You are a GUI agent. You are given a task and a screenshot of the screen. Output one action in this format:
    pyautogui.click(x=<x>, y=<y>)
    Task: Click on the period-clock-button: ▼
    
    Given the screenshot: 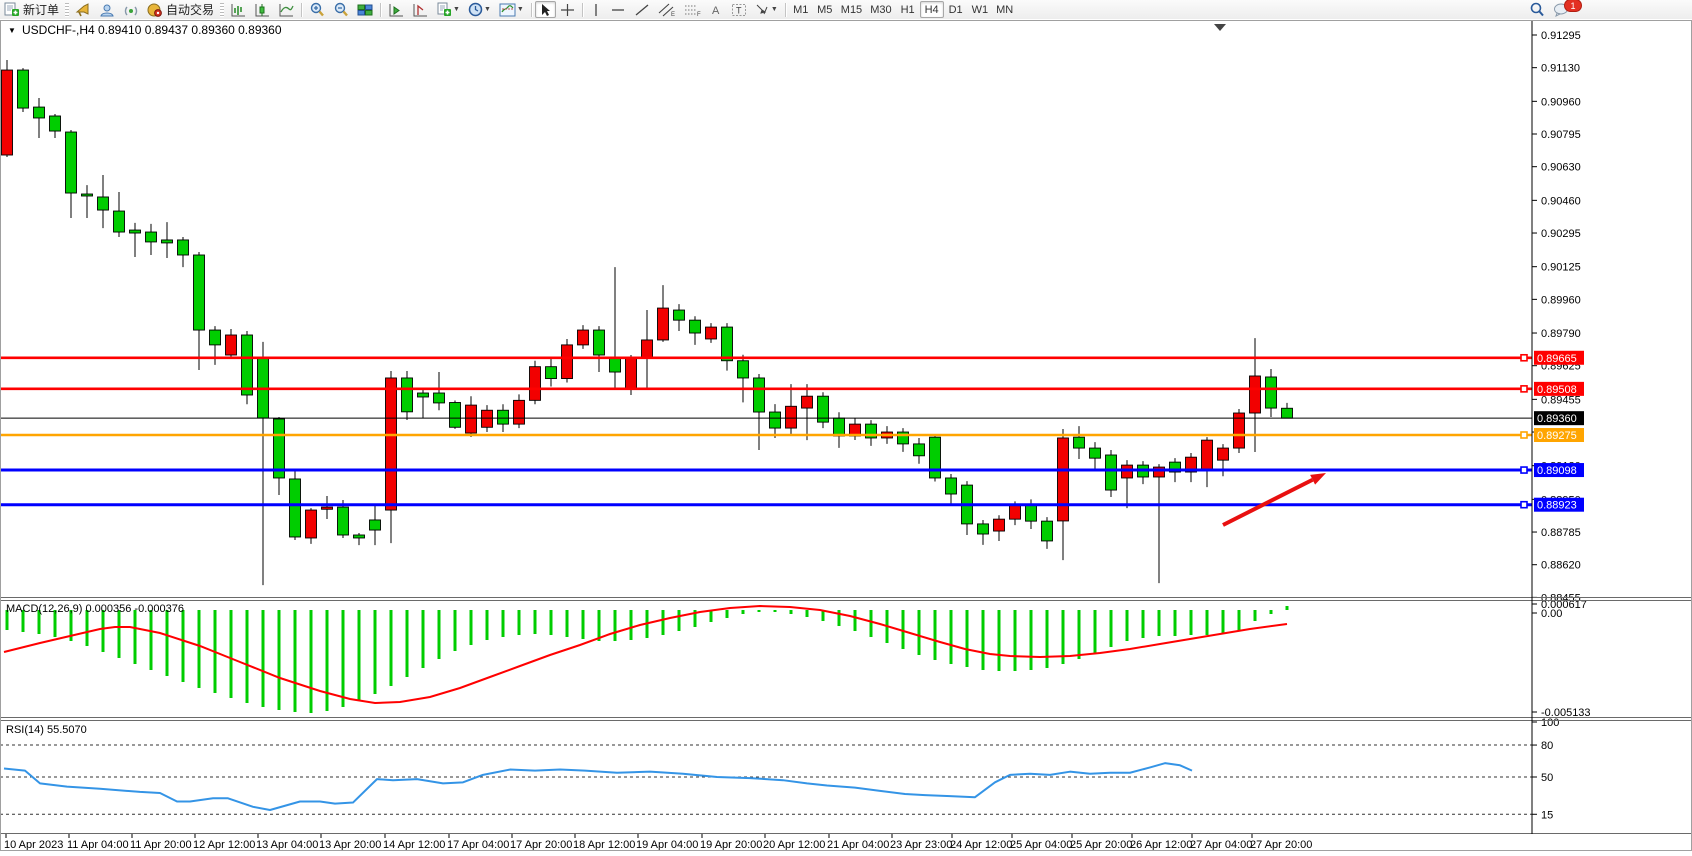 What is the action you would take?
    pyautogui.click(x=479, y=9)
    